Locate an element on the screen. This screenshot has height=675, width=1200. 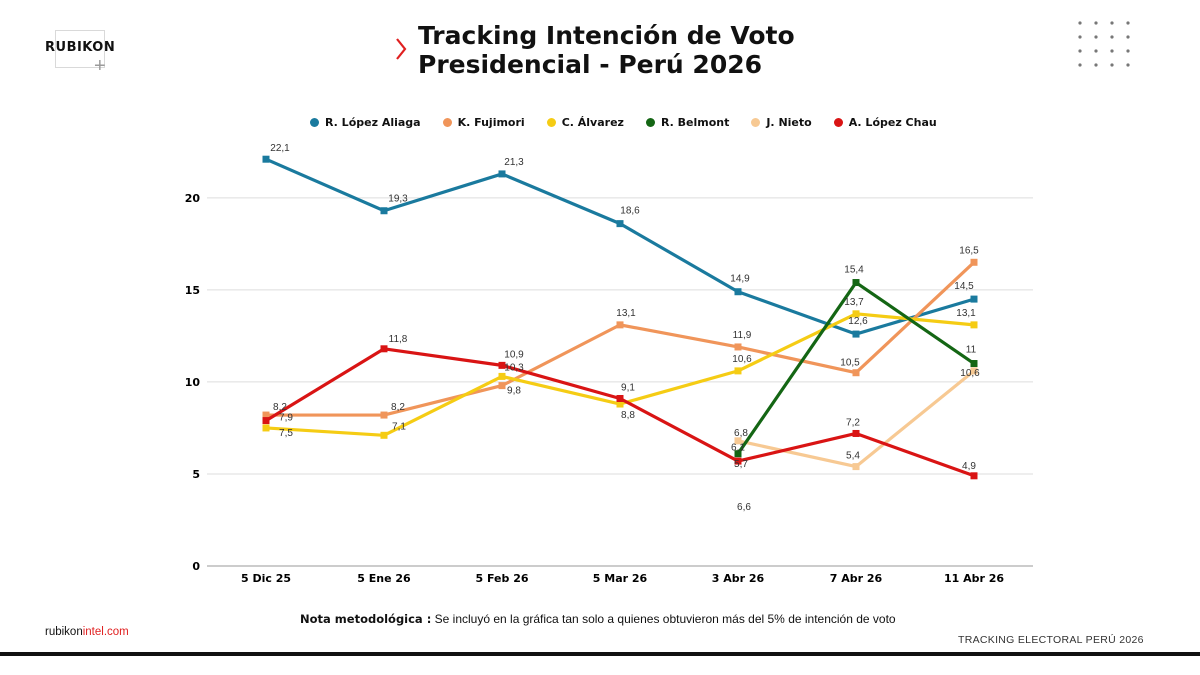
data-label: 4,9 is located at coordinates (969, 466).